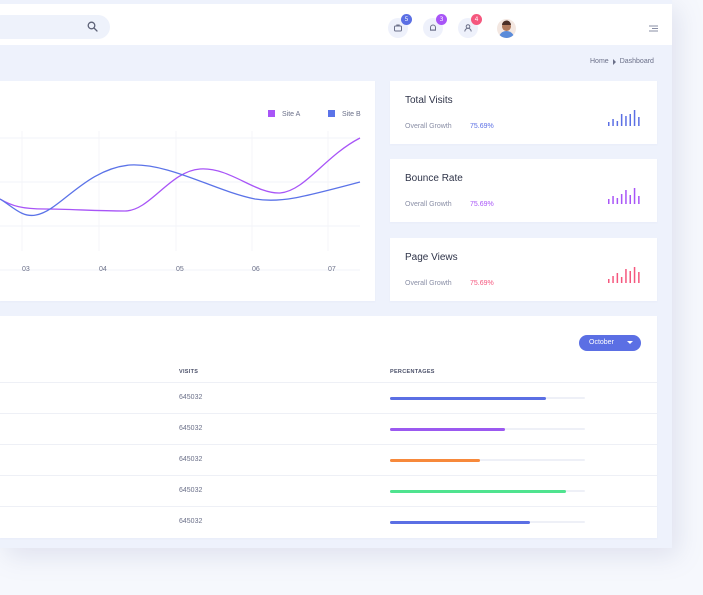 This screenshot has height=595, width=703. Describe the element at coordinates (599, 61) in the screenshot. I see `breadcrumb-home: Home` at that location.